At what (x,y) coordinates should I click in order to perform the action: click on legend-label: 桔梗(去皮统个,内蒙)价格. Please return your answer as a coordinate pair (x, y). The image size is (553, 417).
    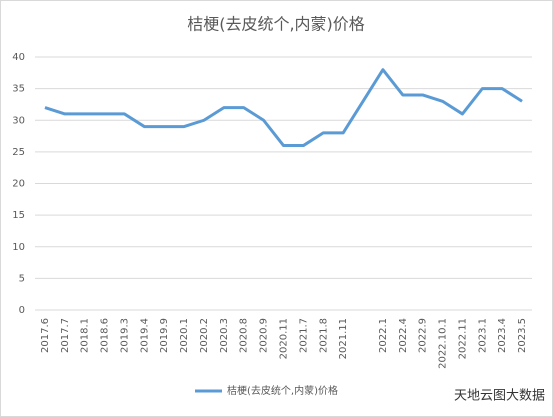
    Looking at the image, I should click on (282, 390).